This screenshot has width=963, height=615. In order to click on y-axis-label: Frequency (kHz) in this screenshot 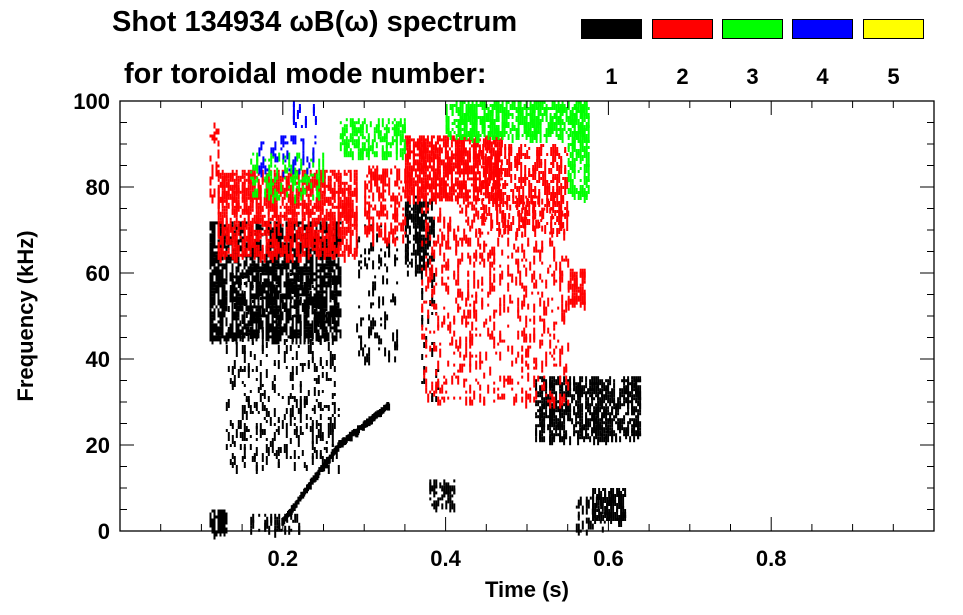, I will do `click(25, 315)`.